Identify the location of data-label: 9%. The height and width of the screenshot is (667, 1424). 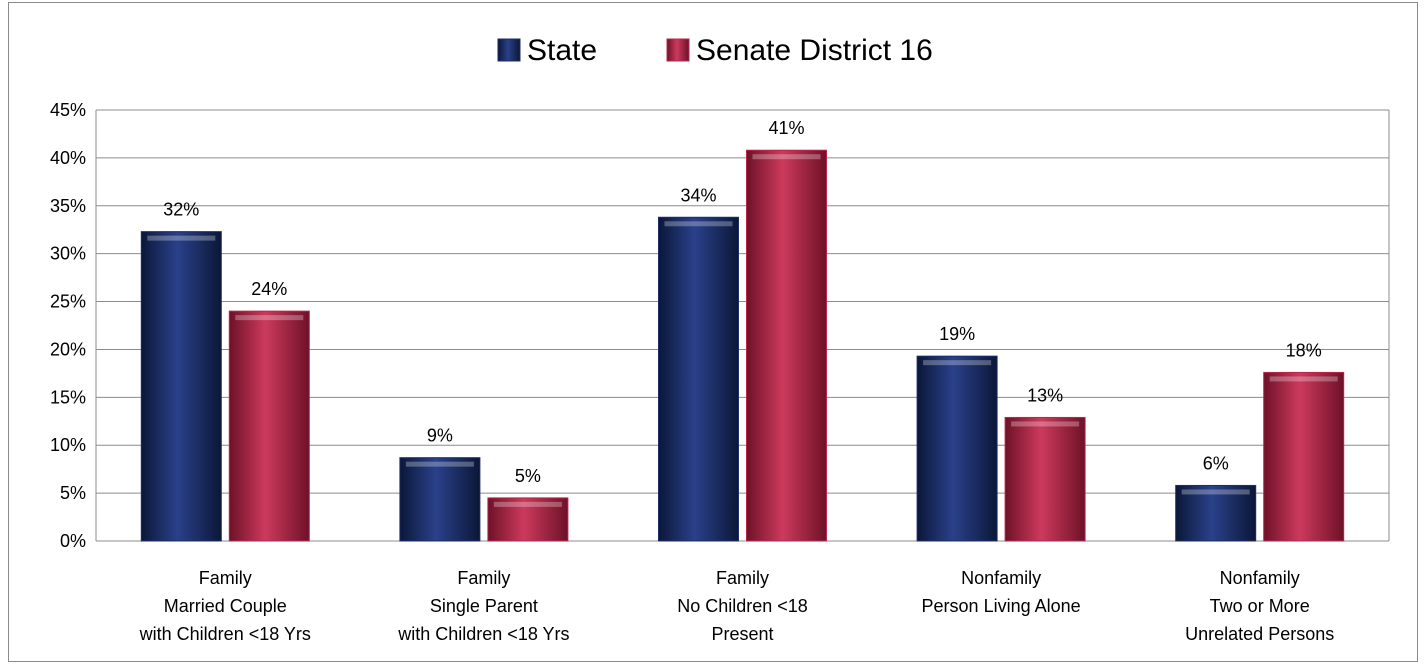
(440, 436).